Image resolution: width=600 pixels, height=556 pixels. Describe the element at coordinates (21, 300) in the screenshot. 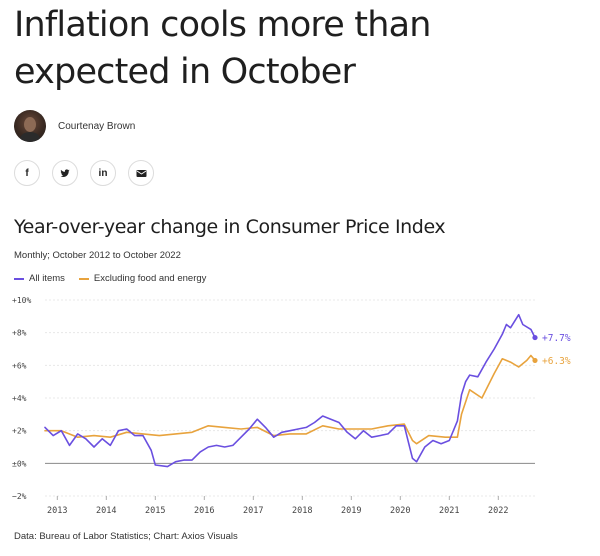

I see `y-tick-label: +10%` at that location.